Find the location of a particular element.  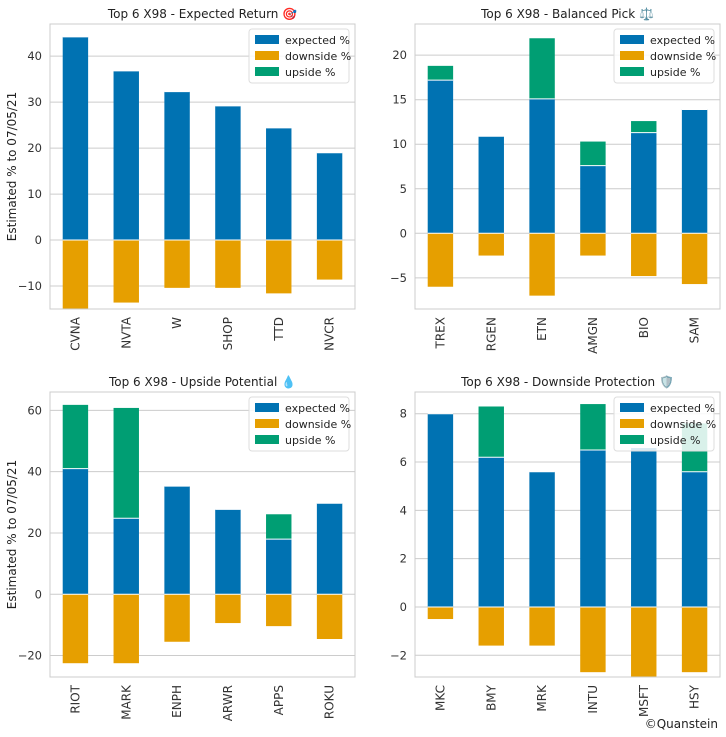

x-tick-label: MRK is located at coordinates (542, 698).